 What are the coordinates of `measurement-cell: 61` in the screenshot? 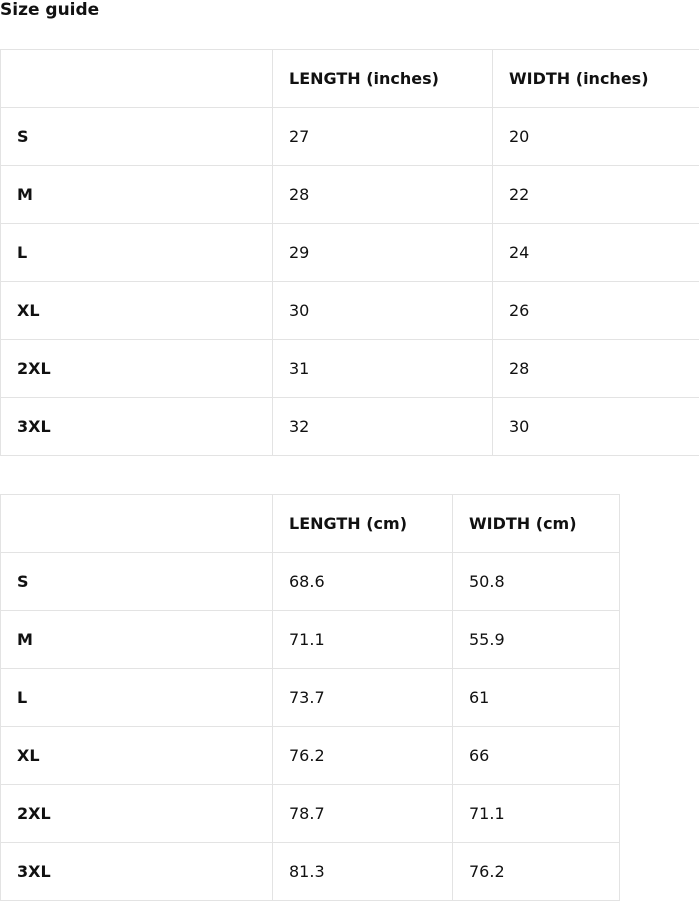 It's located at (536, 697).